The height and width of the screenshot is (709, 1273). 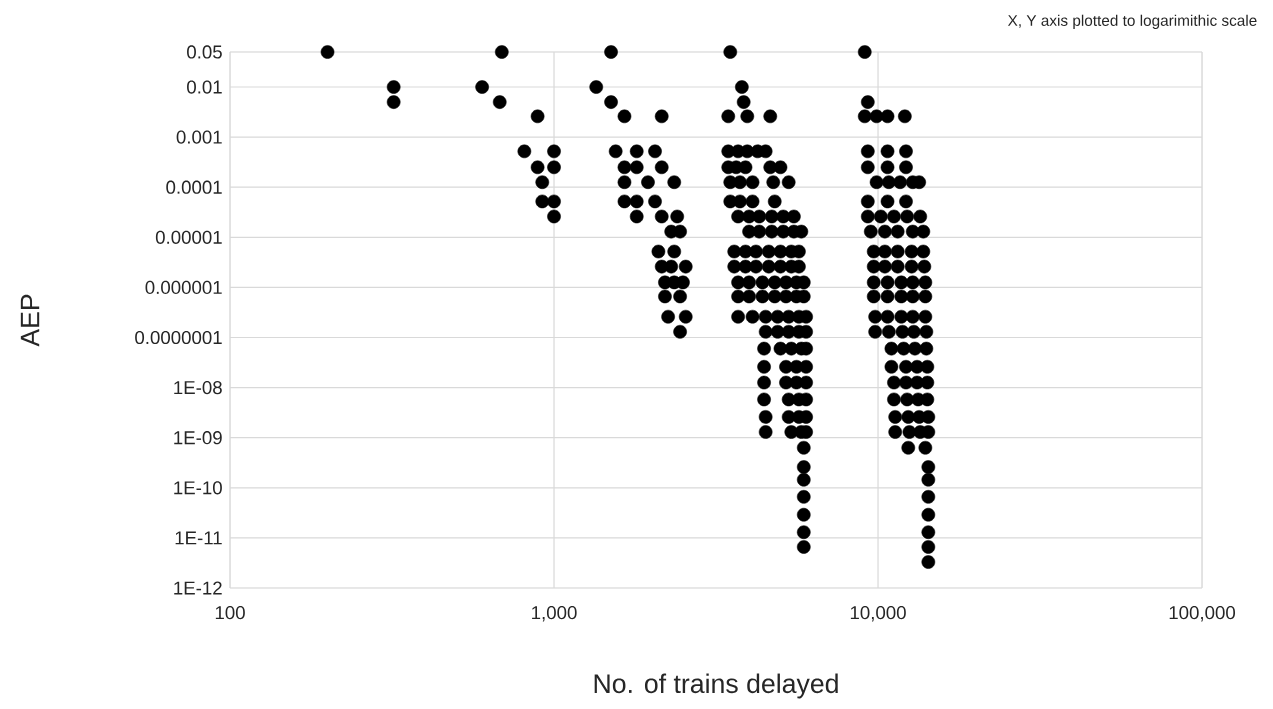 What do you see at coordinates (30, 320) in the screenshot?
I see `y-axis-title: AEP` at bounding box center [30, 320].